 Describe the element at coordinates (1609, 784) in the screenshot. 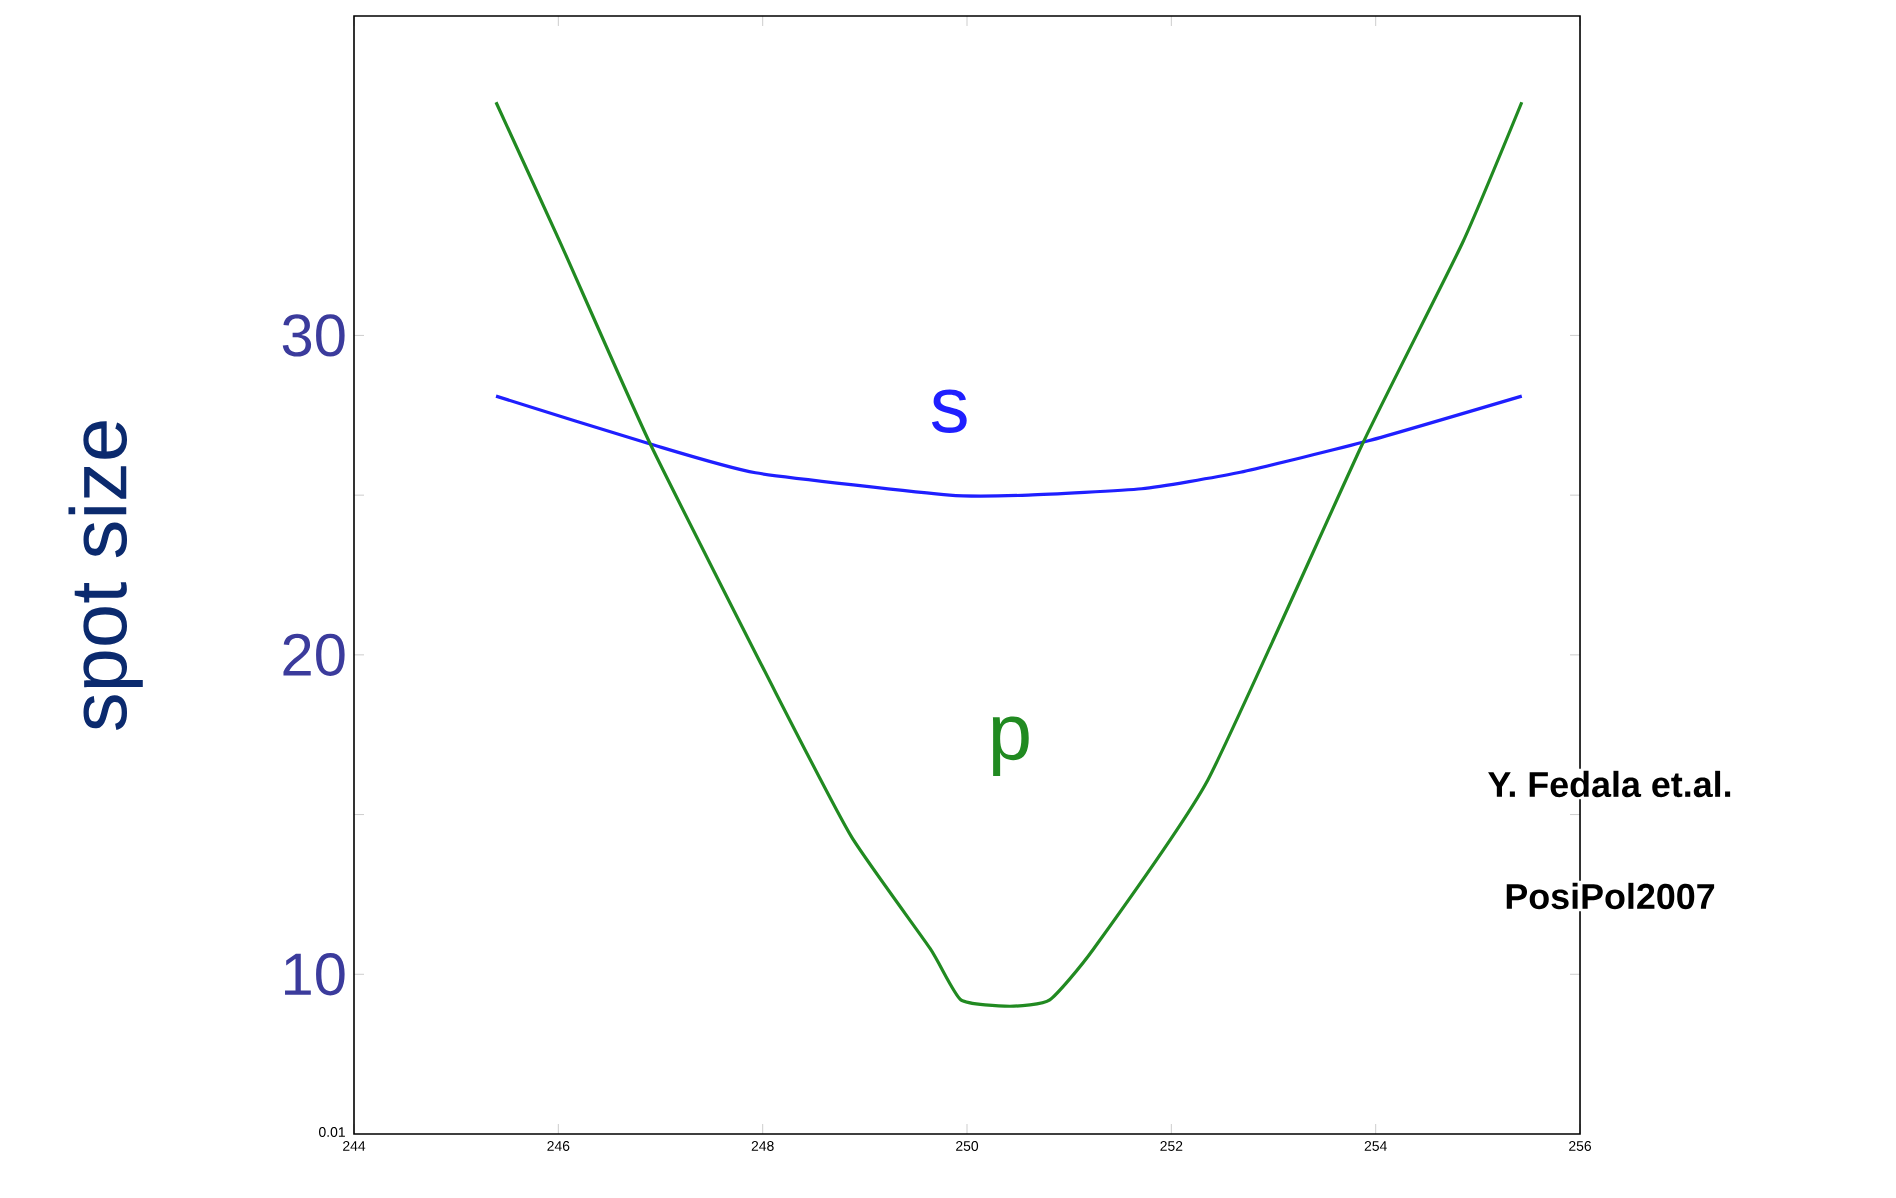

I see `annotation: Y. Fedala et.al.` at that location.